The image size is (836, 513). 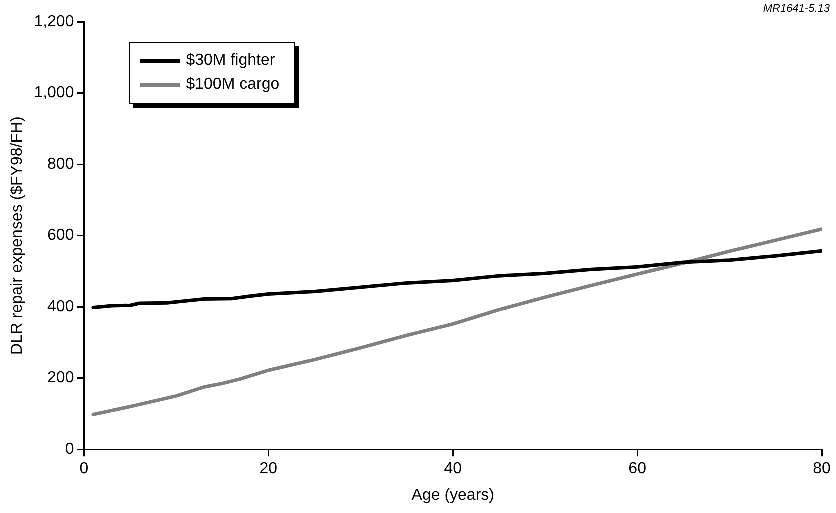 What do you see at coordinates (17, 235) in the screenshot?
I see `y-axis-title: DLR repair expenses ($FY98/FH)` at bounding box center [17, 235].